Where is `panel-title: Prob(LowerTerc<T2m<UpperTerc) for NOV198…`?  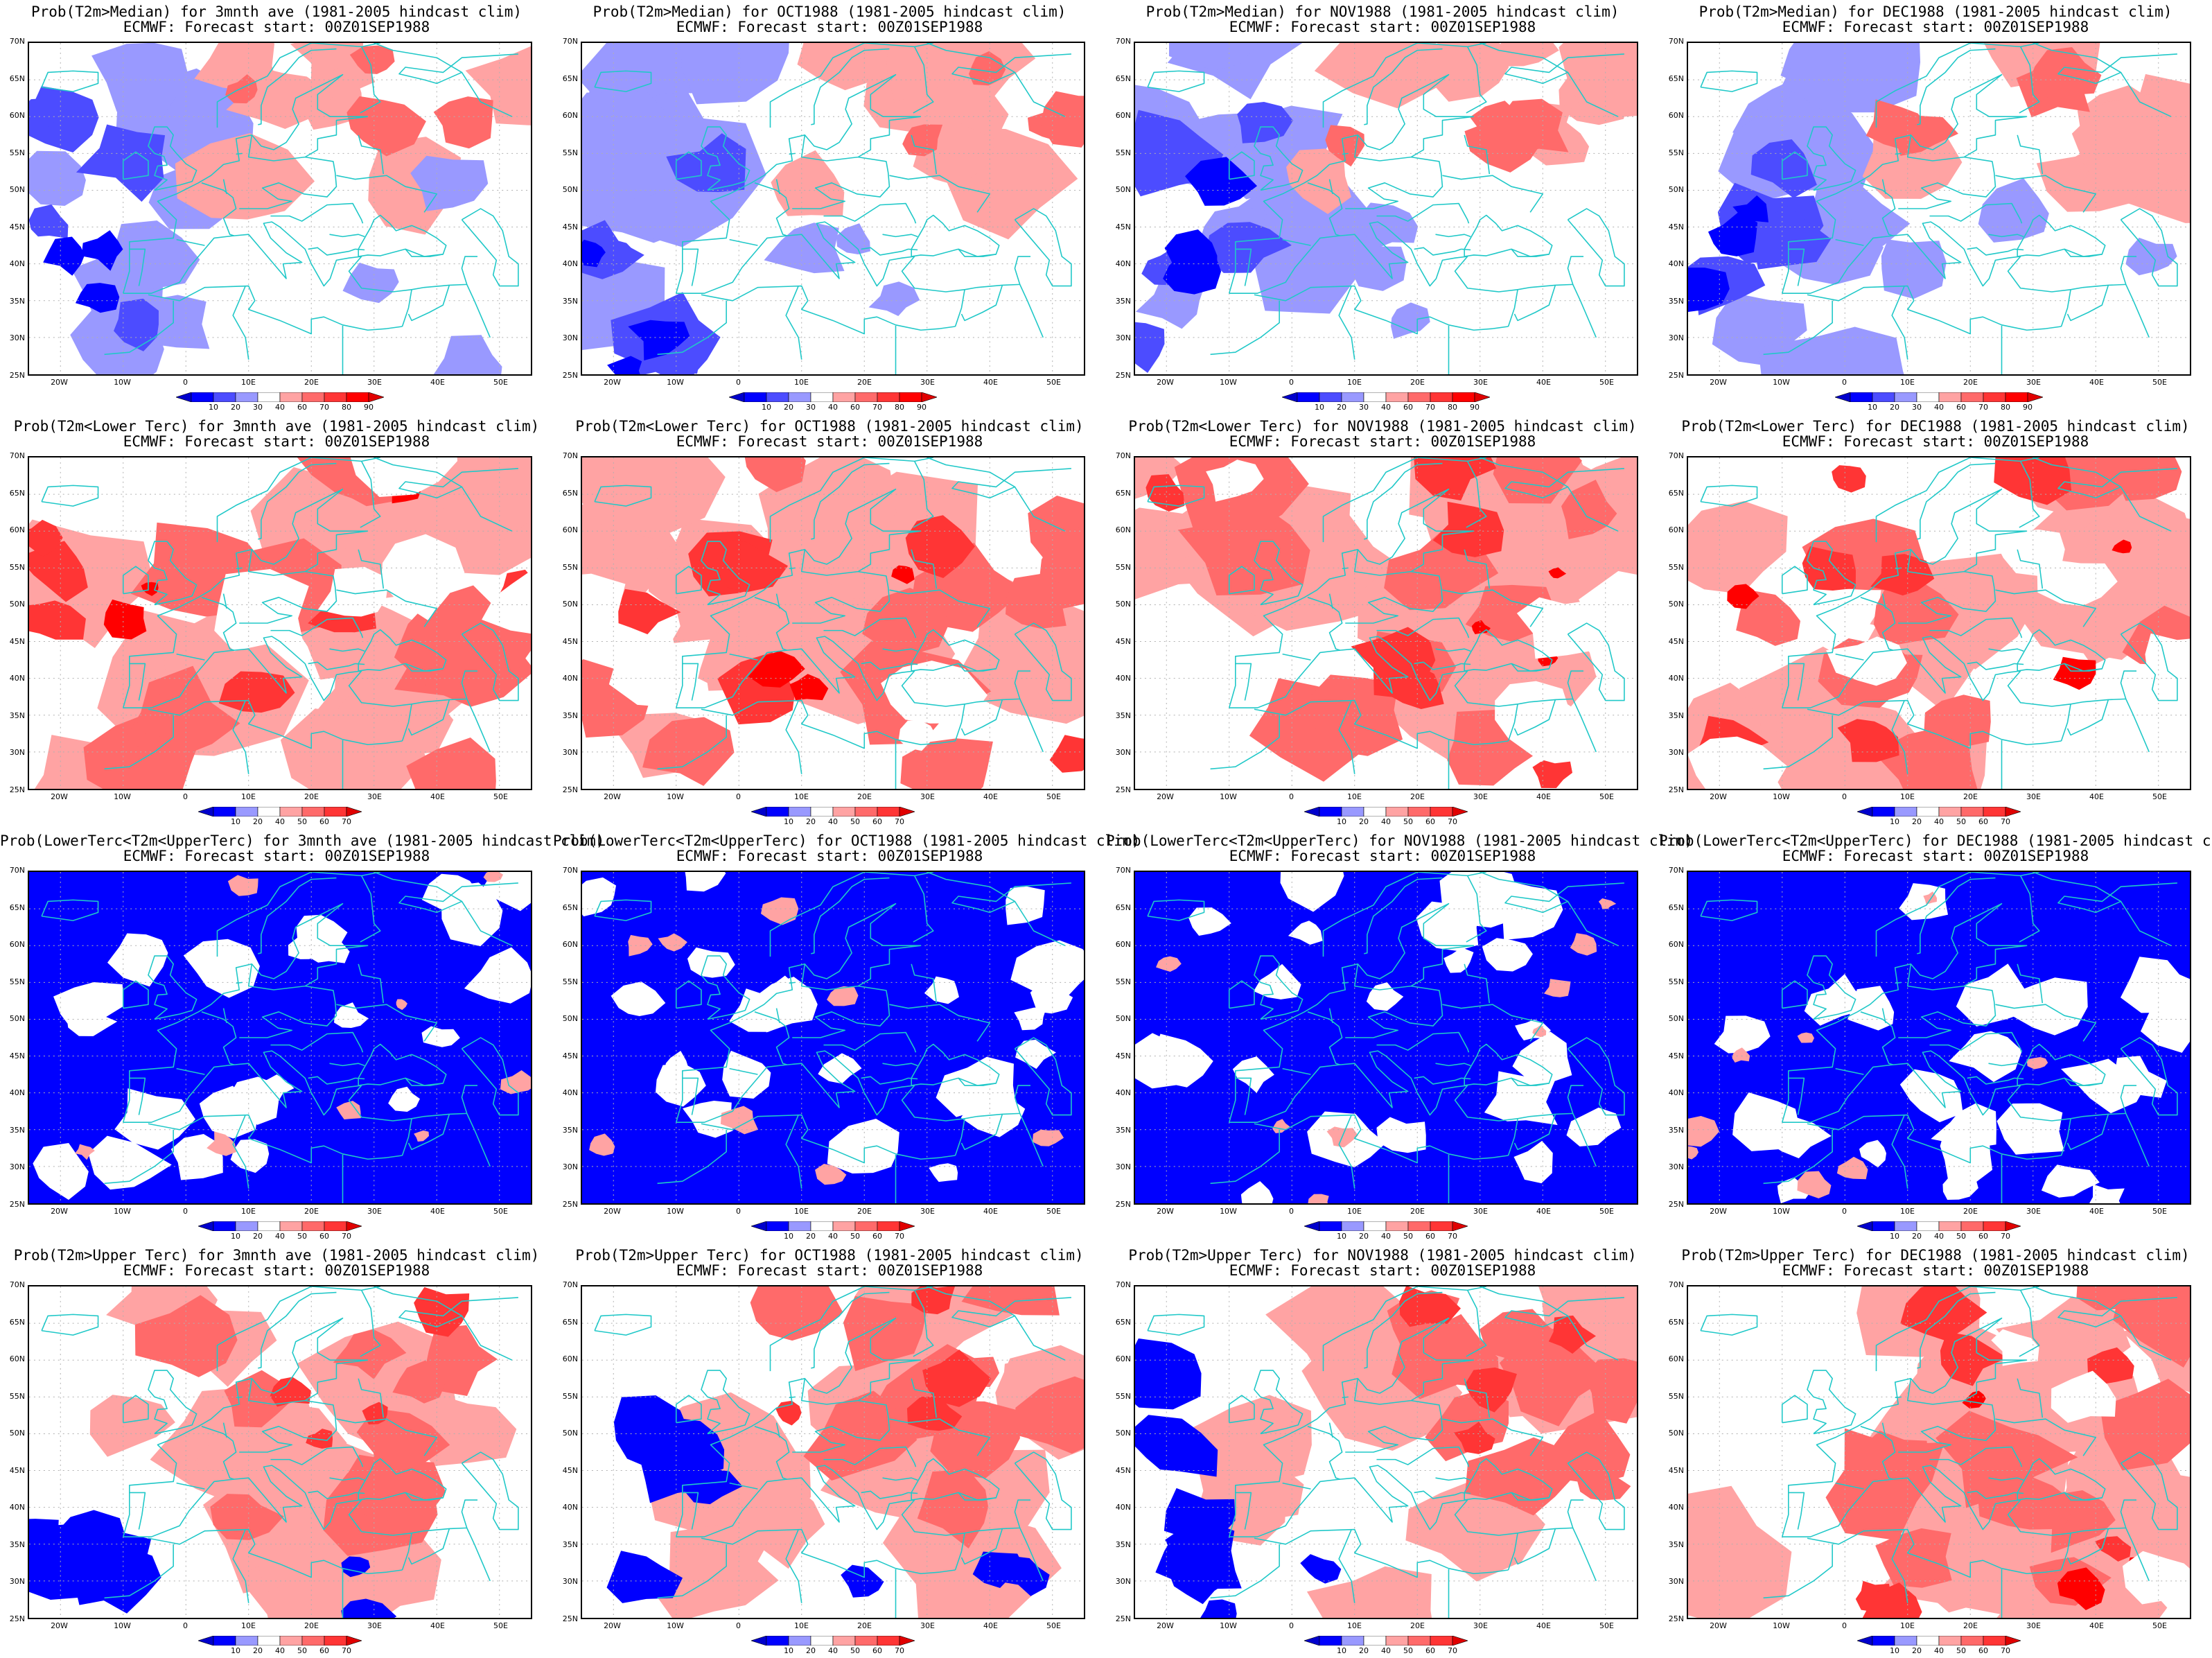 panel-title: Prob(LowerTerc<T2m<UpperTerc) for NOV198… is located at coordinates (1400, 841).